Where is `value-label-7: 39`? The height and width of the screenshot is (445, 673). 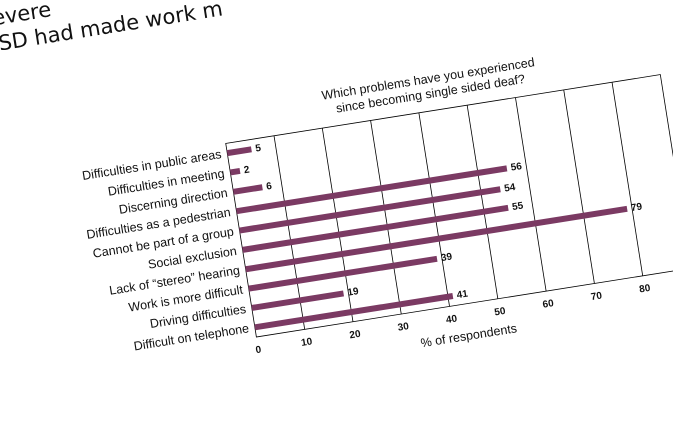
value-label-7: 39 is located at coordinates (446, 257).